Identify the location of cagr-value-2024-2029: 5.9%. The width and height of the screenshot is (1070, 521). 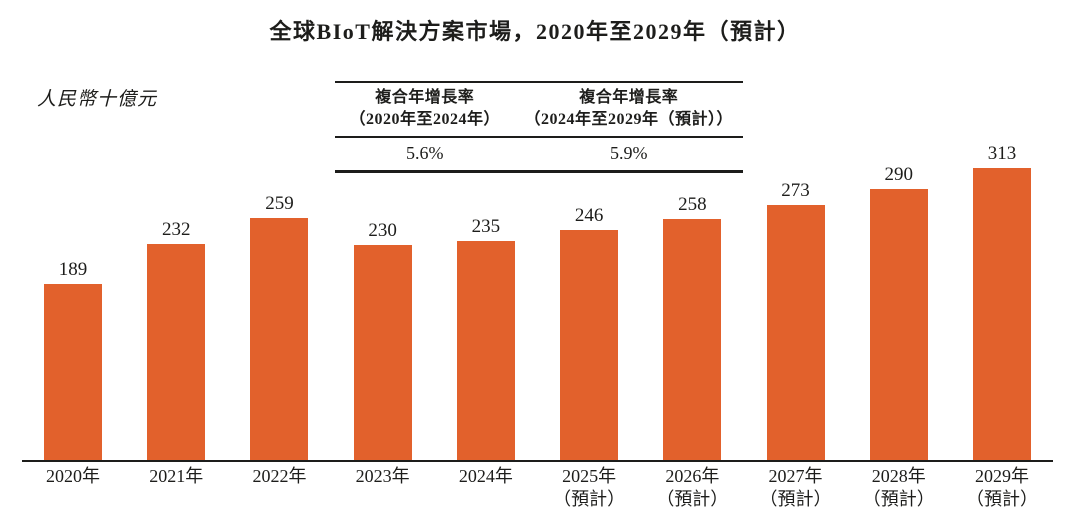
(629, 153).